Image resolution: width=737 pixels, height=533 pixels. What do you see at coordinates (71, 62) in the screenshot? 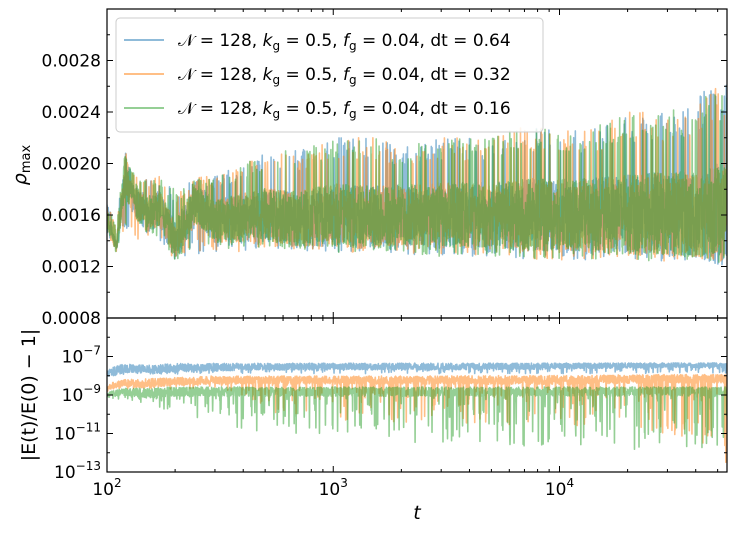
I see `top-y-tick-label: 0.0028` at bounding box center [71, 62].